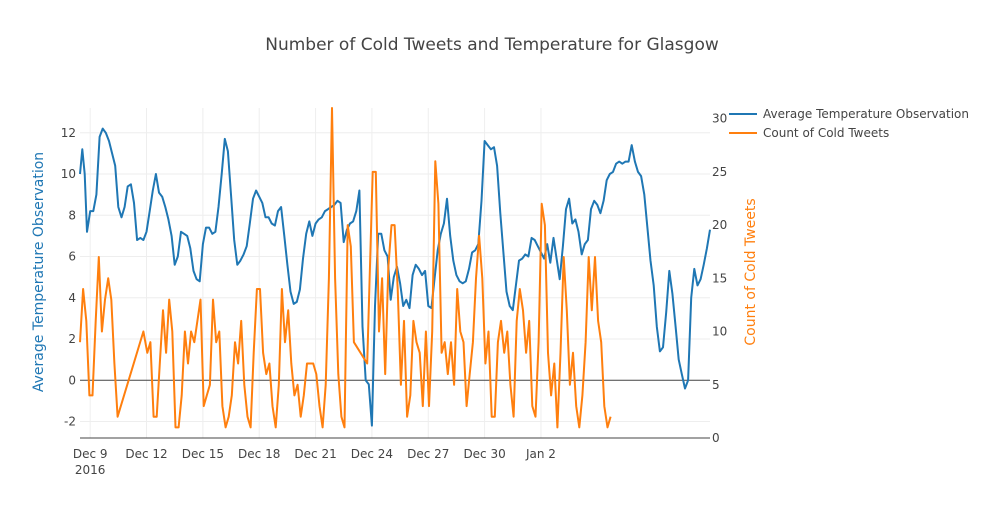  I want to click on x-tick-label: Dec 9, so click(90, 454).